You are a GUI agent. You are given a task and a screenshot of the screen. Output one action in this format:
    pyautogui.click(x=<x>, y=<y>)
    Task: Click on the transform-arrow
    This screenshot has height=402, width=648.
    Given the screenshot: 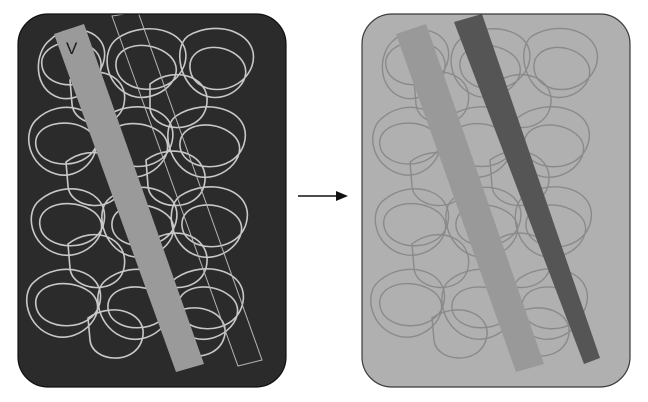 What is the action you would take?
    pyautogui.click(x=323, y=196)
    